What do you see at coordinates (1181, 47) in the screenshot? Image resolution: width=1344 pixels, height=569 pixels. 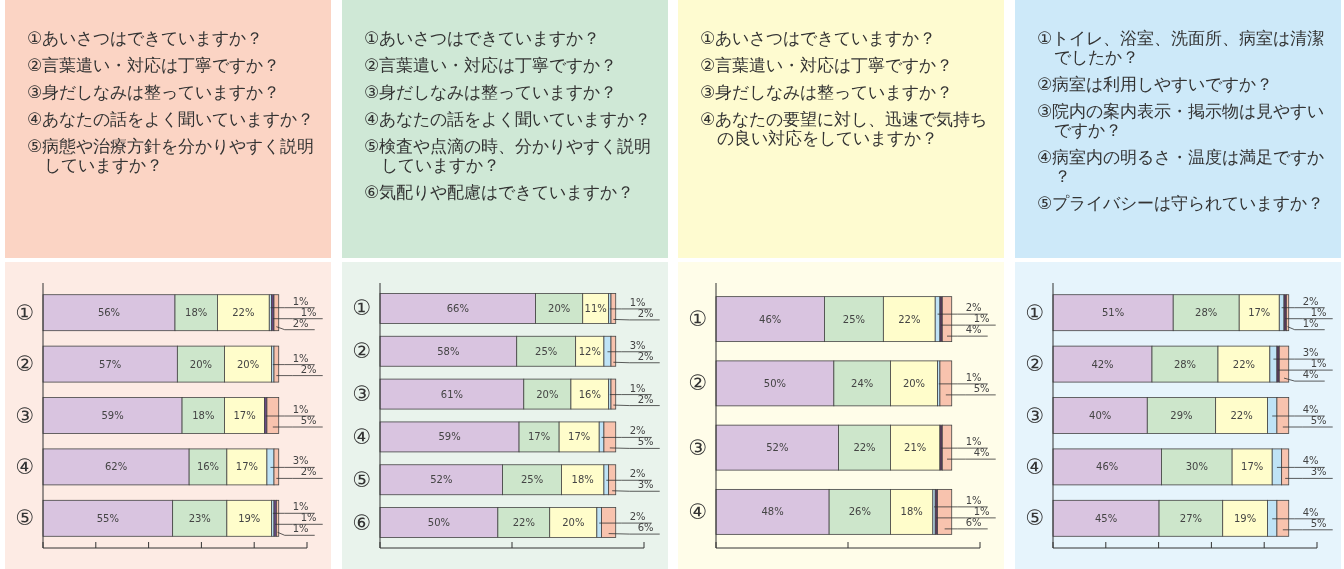 I see `text: ①トイレ、浴室、洗面所、病室は清潔でしたか？` at bounding box center [1181, 47].